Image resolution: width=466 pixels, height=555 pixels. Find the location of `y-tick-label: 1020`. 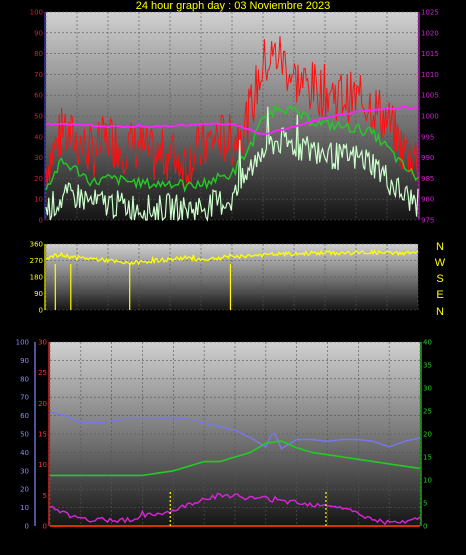

y-tick-label: 1020 is located at coordinates (430, 33).